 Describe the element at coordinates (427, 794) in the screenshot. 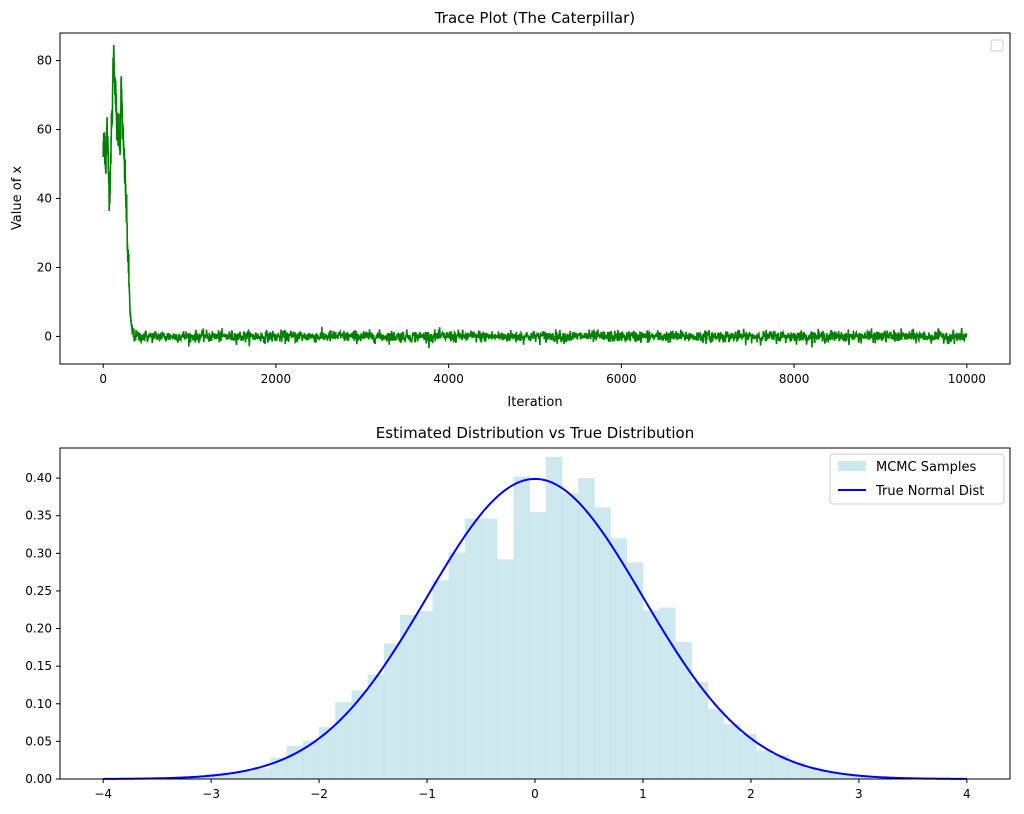

I see `x-tick-label: −1` at that location.